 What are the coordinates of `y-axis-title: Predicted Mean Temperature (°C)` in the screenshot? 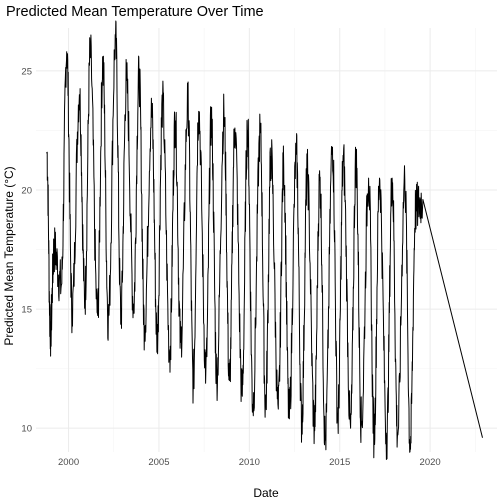 It's located at (9, 255).